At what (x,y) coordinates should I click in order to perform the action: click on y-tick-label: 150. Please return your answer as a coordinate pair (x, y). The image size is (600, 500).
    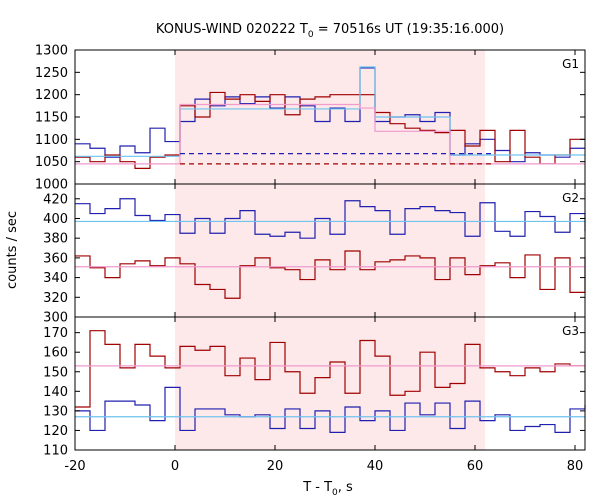
    Looking at the image, I should click on (55, 372).